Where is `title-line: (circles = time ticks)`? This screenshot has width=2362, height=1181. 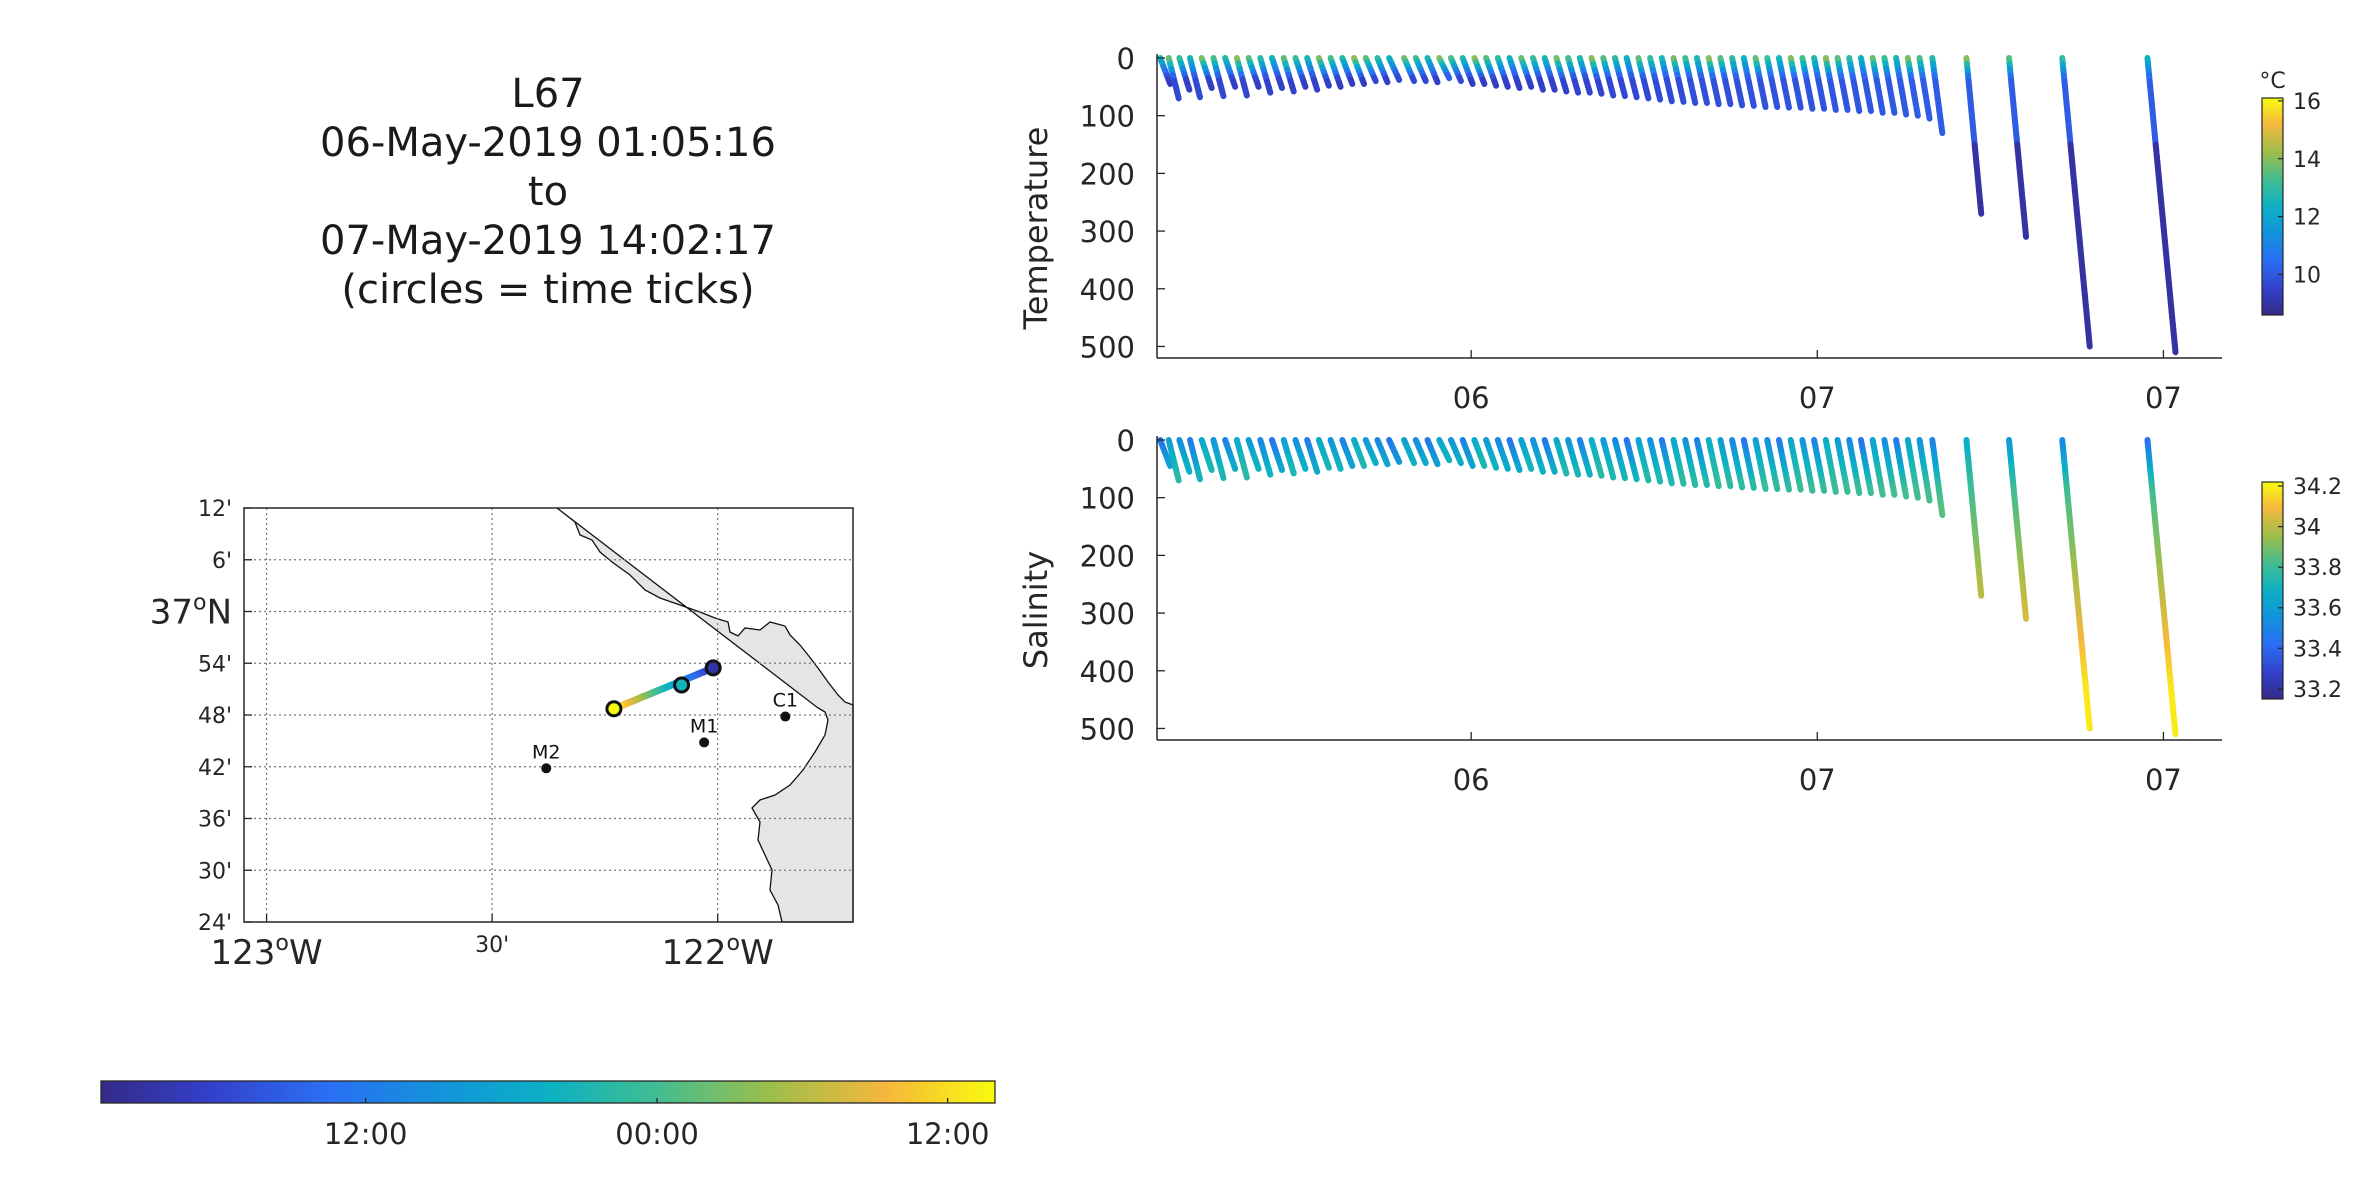 title-line: (circles = time ticks) is located at coordinates (547, 290).